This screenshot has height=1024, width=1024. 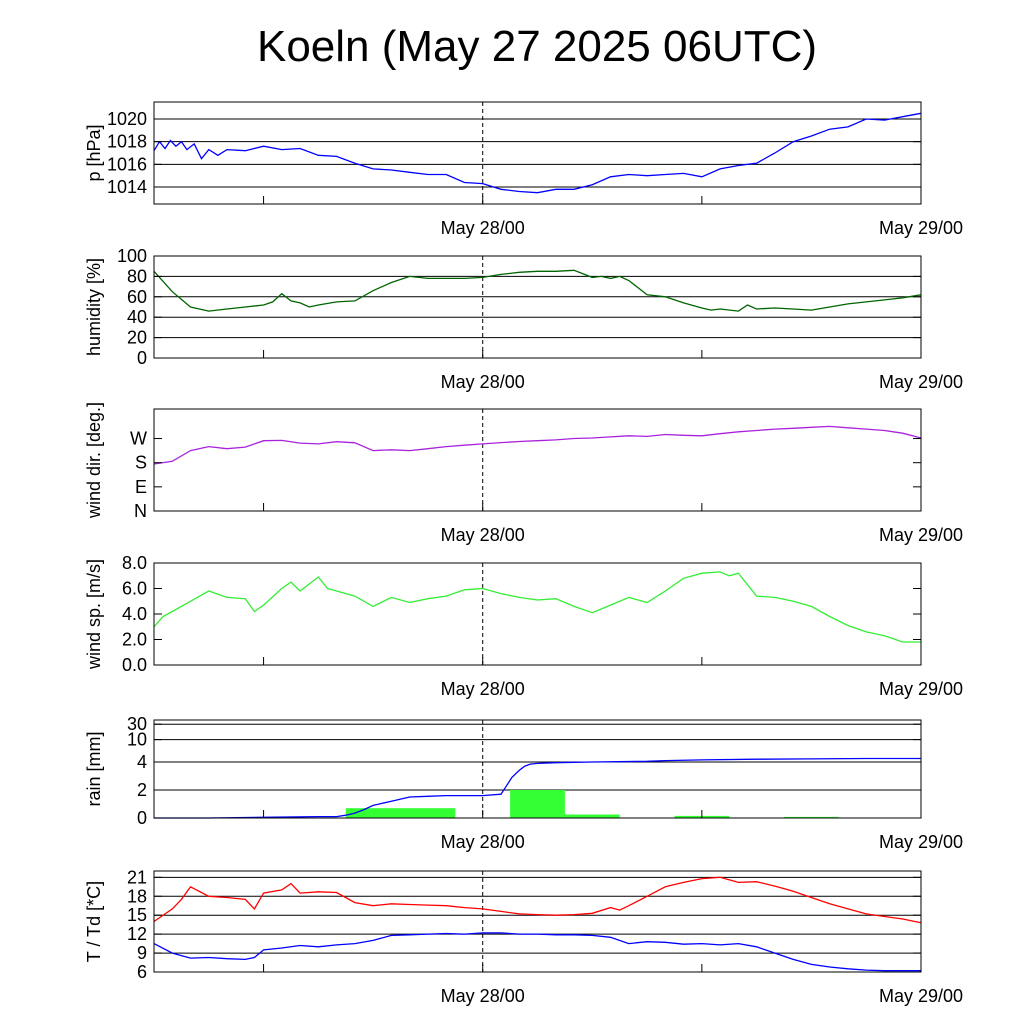 I want to click on y-tick-label: 100, so click(x=132, y=256).